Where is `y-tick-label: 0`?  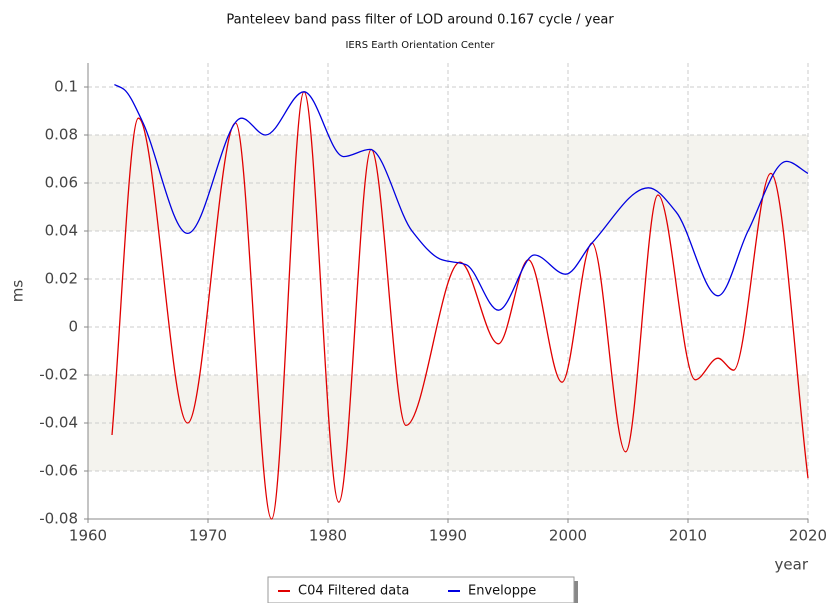 y-tick-label: 0 is located at coordinates (73, 327).